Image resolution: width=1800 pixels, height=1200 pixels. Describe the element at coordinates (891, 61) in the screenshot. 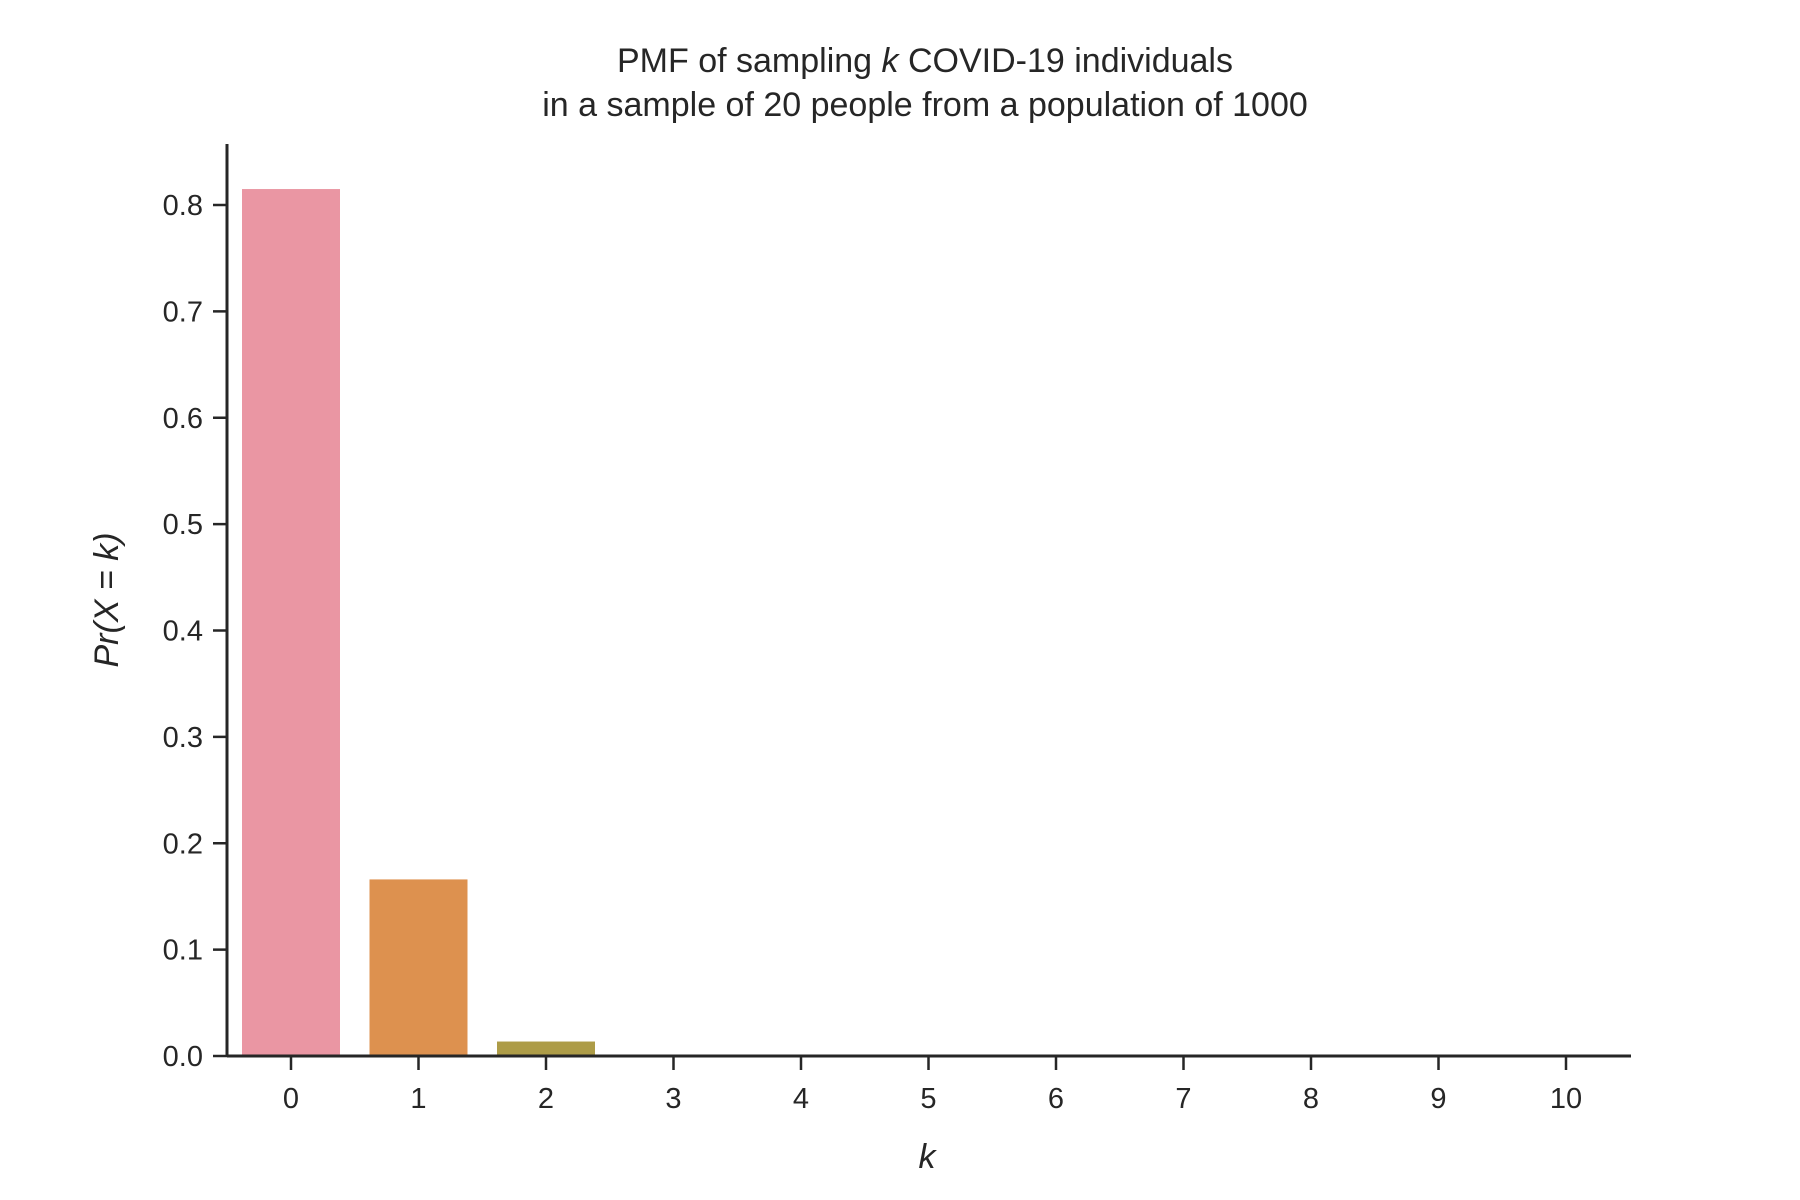

I see `chart-title-part-2: k` at that location.